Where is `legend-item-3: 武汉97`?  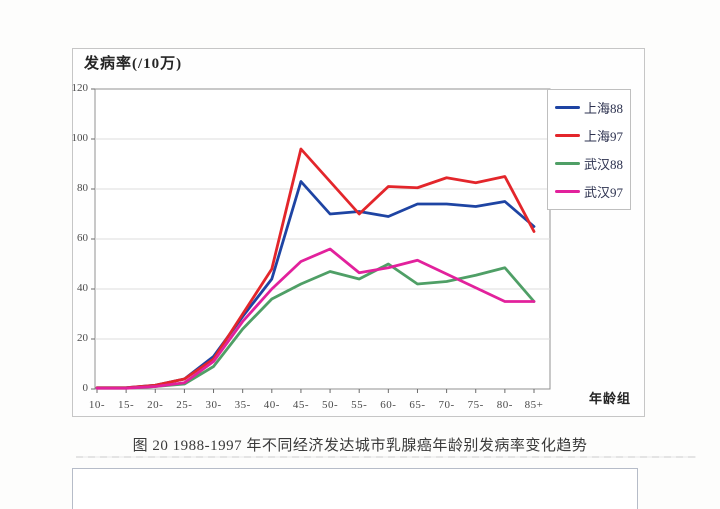 legend-item-3: 武汉97 is located at coordinates (591, 191).